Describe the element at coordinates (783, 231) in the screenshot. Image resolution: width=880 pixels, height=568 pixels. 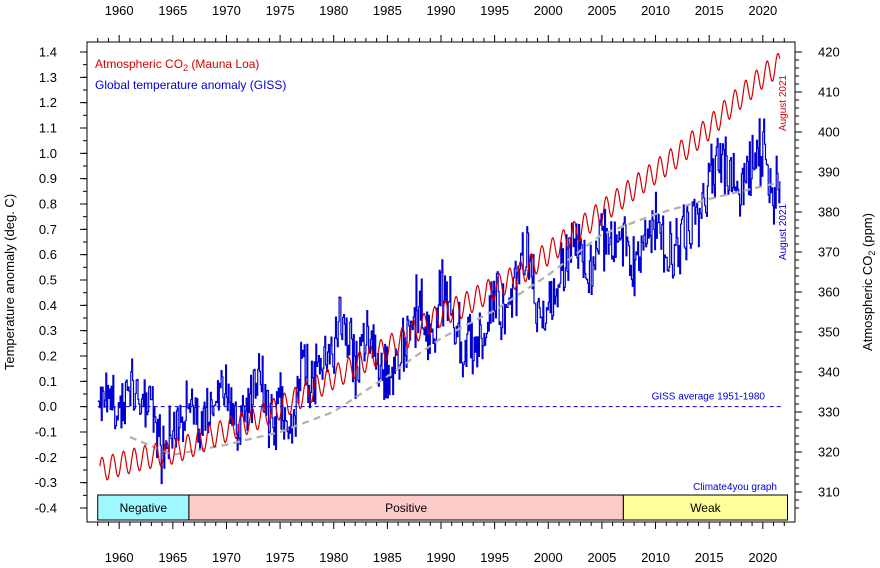
I see `temperature-end-annotation: August 2021` at that location.